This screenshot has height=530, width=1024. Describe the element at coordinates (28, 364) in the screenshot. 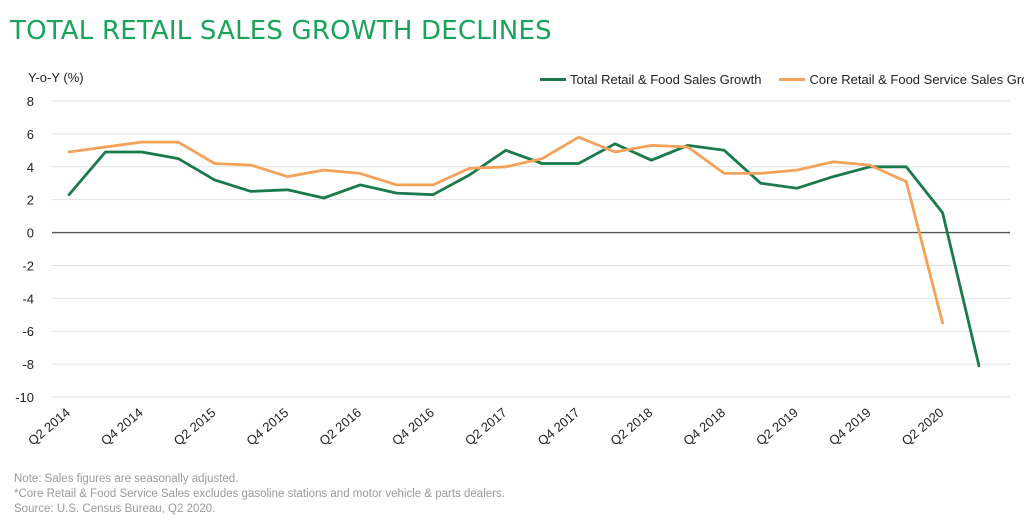

I see `y-tick-label: -8` at that location.